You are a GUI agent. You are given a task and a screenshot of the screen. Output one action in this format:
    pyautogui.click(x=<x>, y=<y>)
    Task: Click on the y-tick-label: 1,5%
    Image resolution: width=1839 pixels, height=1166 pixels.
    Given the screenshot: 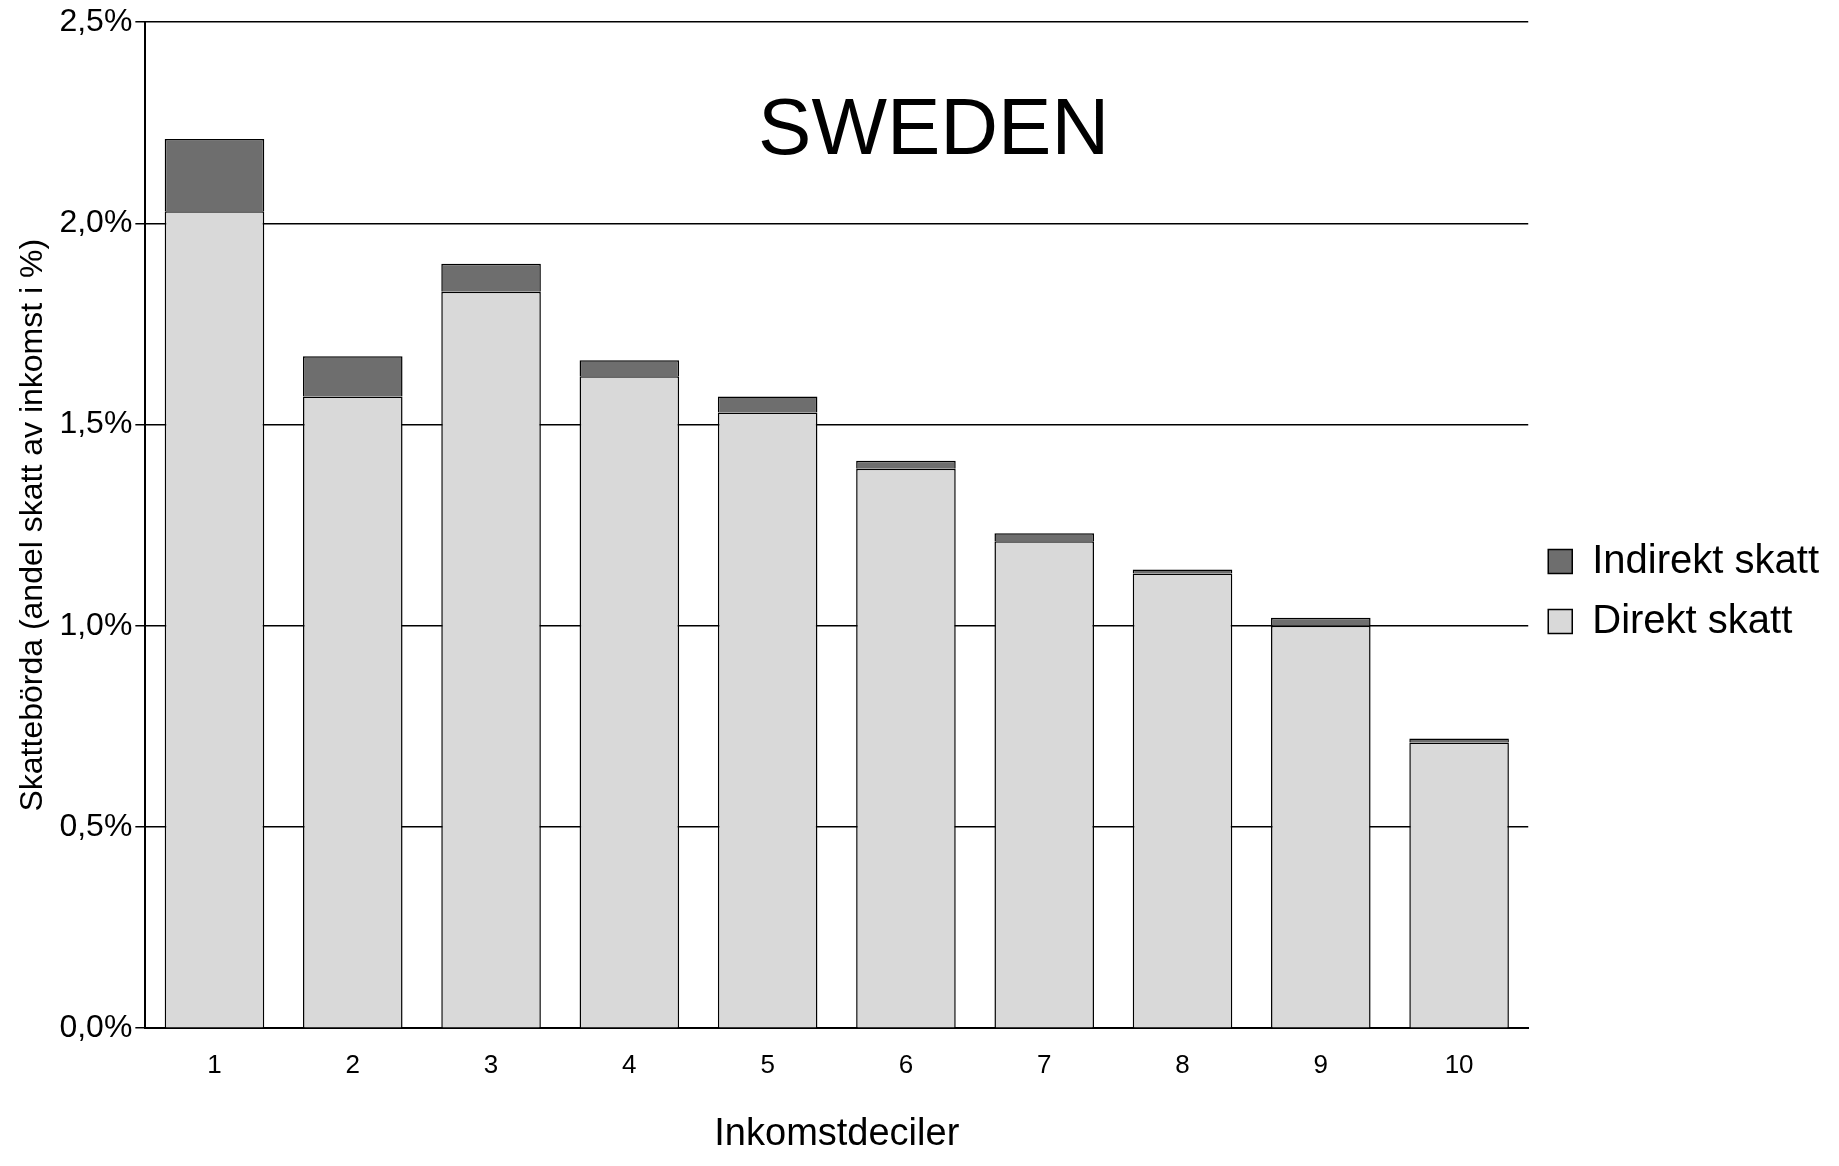 What is the action you would take?
    pyautogui.click(x=96, y=422)
    